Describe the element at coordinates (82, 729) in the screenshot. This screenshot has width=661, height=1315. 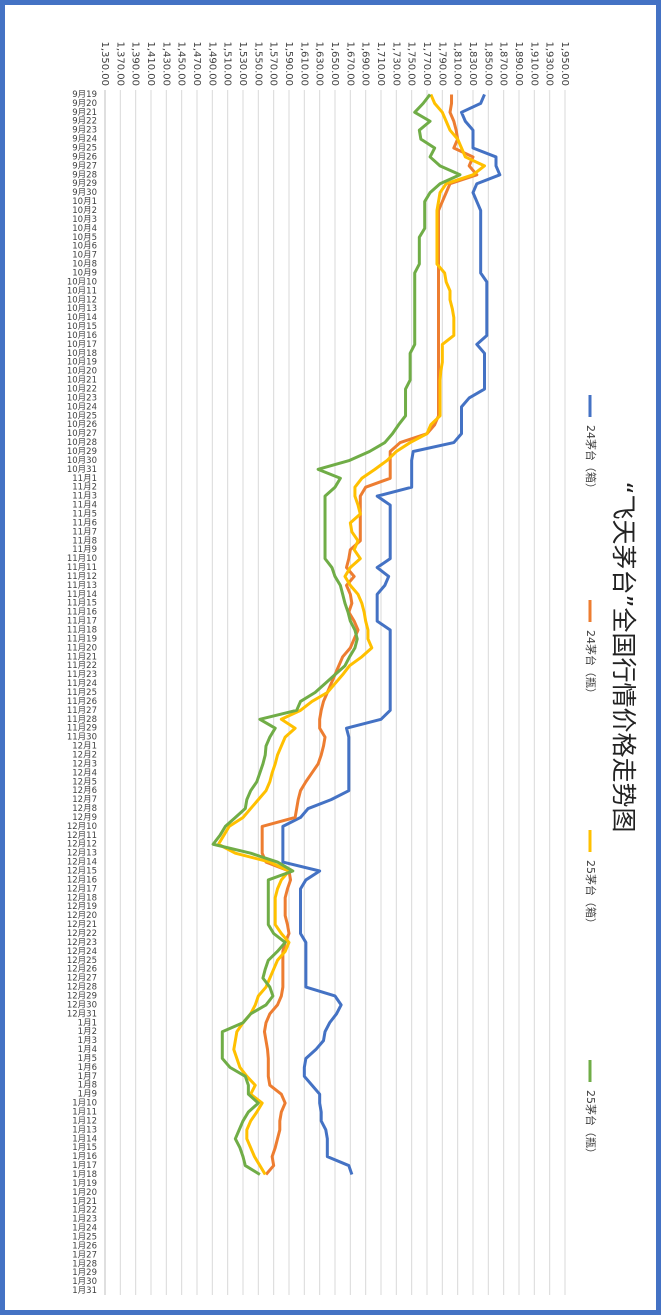
I see `x-tick-label: 11月29` at that location.